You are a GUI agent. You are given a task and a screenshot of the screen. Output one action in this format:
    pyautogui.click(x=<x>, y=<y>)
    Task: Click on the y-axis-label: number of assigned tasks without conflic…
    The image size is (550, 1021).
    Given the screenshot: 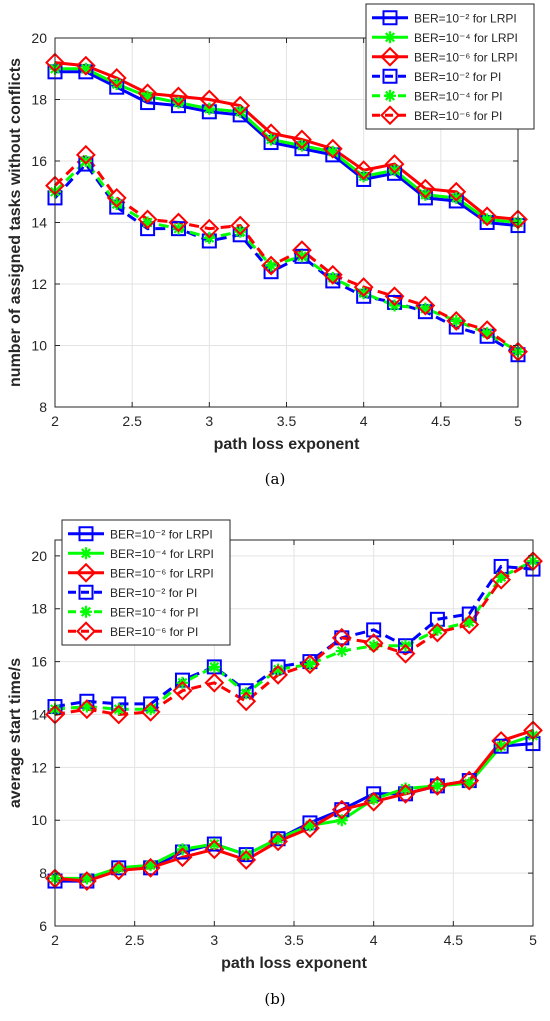 What is the action you would take?
    pyautogui.click(x=15, y=222)
    